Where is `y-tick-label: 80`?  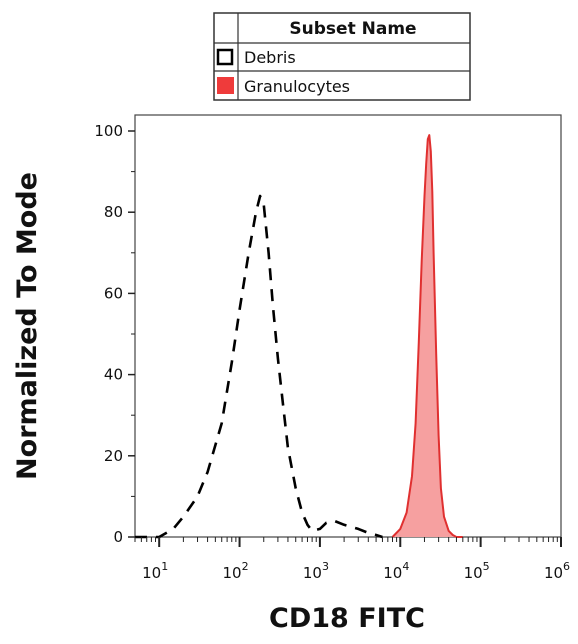
y-tick-label: 80 is located at coordinates (113, 212).